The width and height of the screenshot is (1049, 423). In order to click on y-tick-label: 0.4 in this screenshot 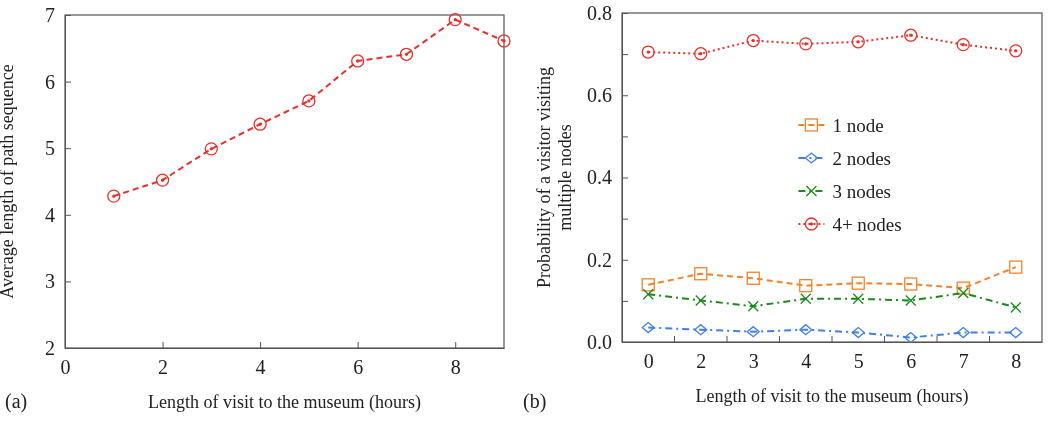, I will do `click(599, 177)`.